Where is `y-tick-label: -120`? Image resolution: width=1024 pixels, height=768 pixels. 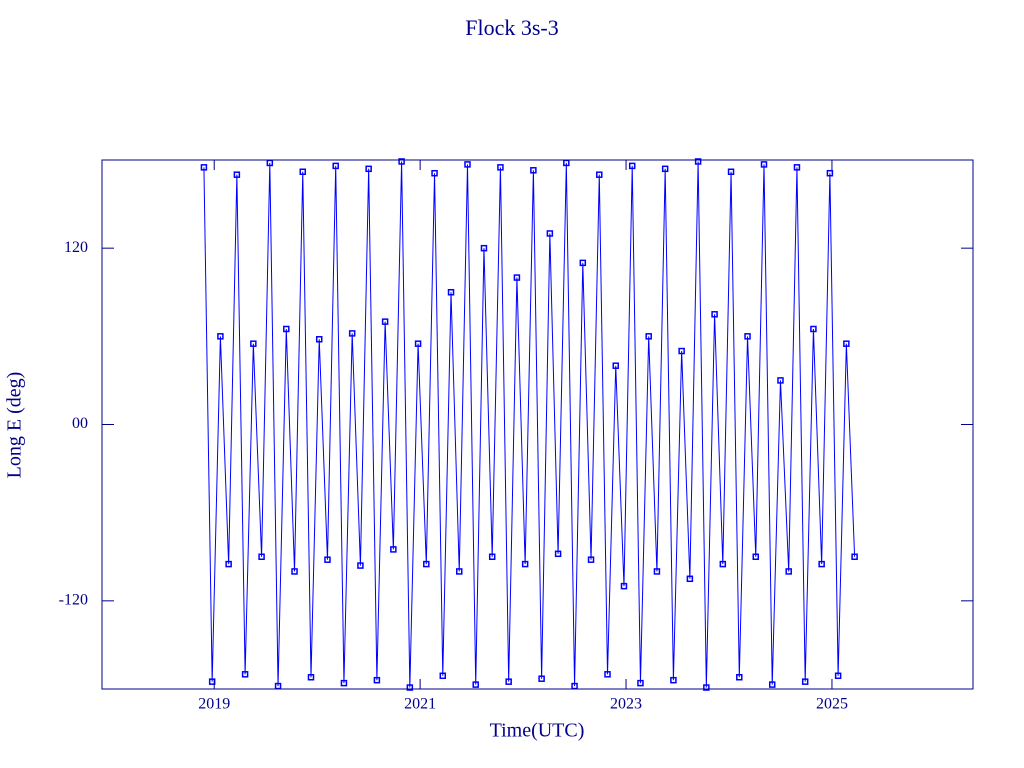 y-tick-label: -120 is located at coordinates (73, 600).